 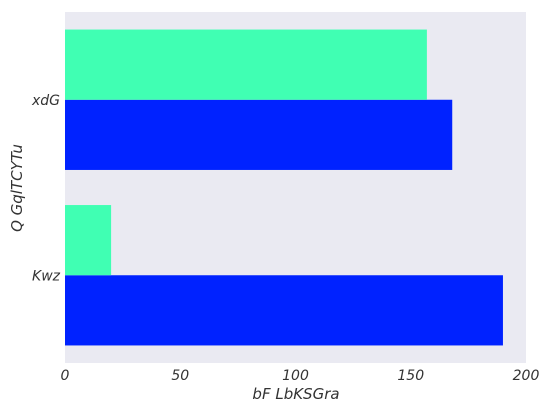 I want to click on x-tick-label: 50, so click(x=180, y=376).